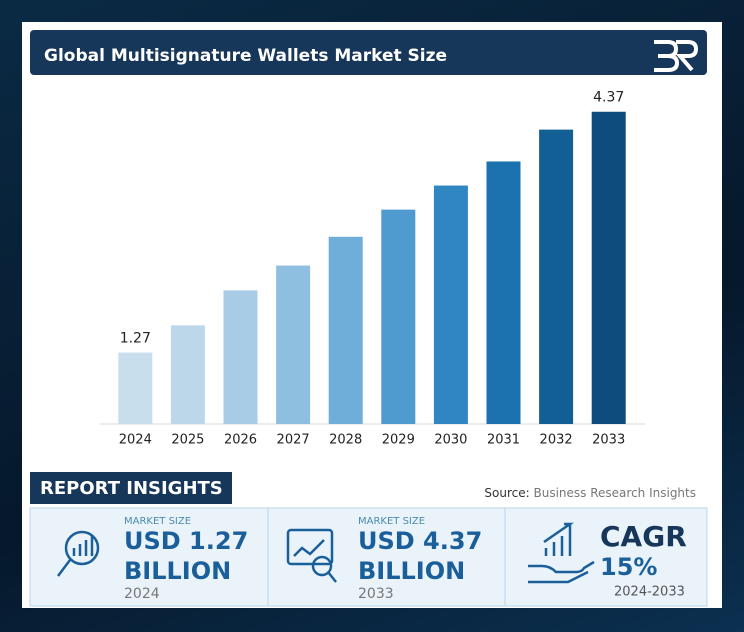 This screenshot has width=744, height=632. I want to click on insight-value: USD 1.27, so click(186, 541).